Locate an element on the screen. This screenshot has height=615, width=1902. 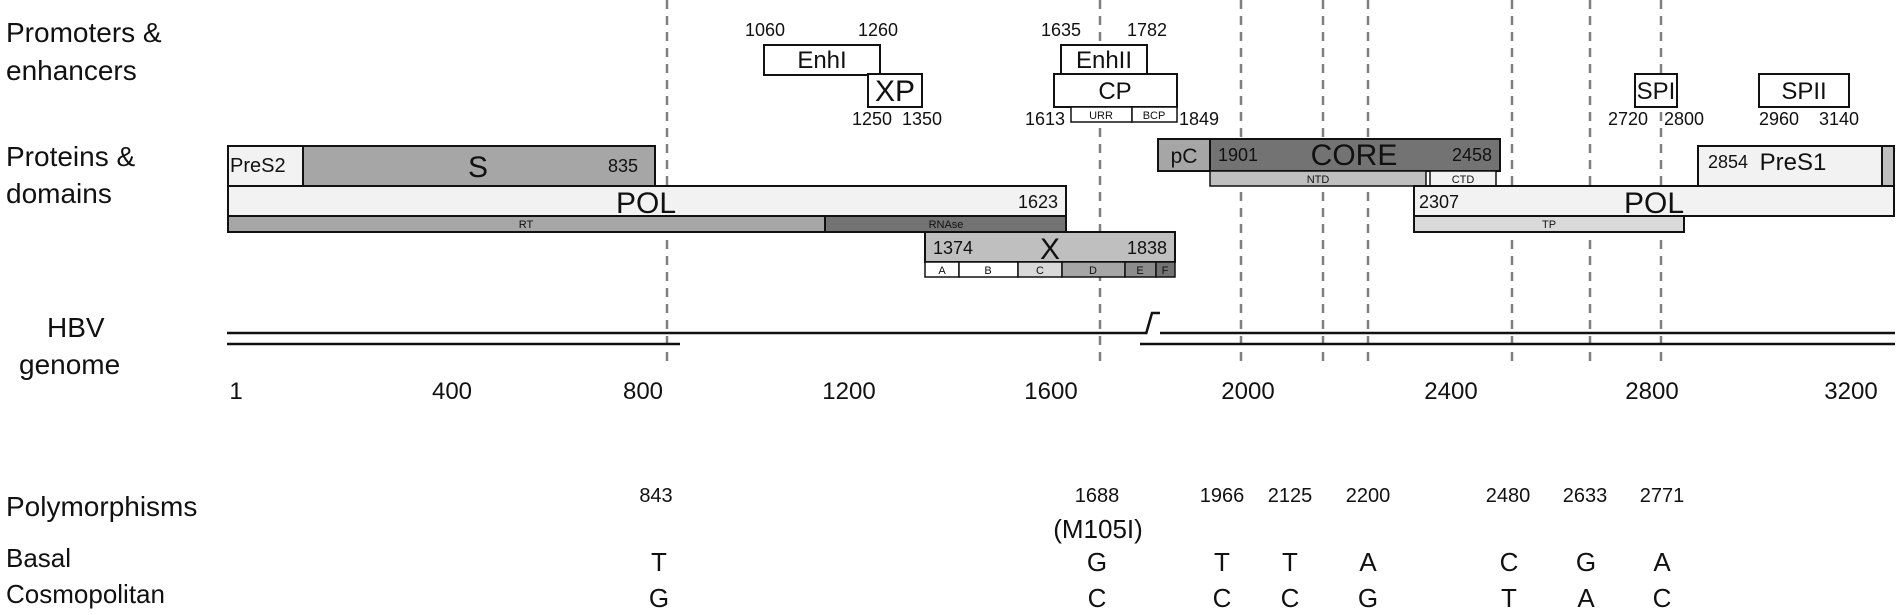
pol-left-box is located at coordinates (647, 201).